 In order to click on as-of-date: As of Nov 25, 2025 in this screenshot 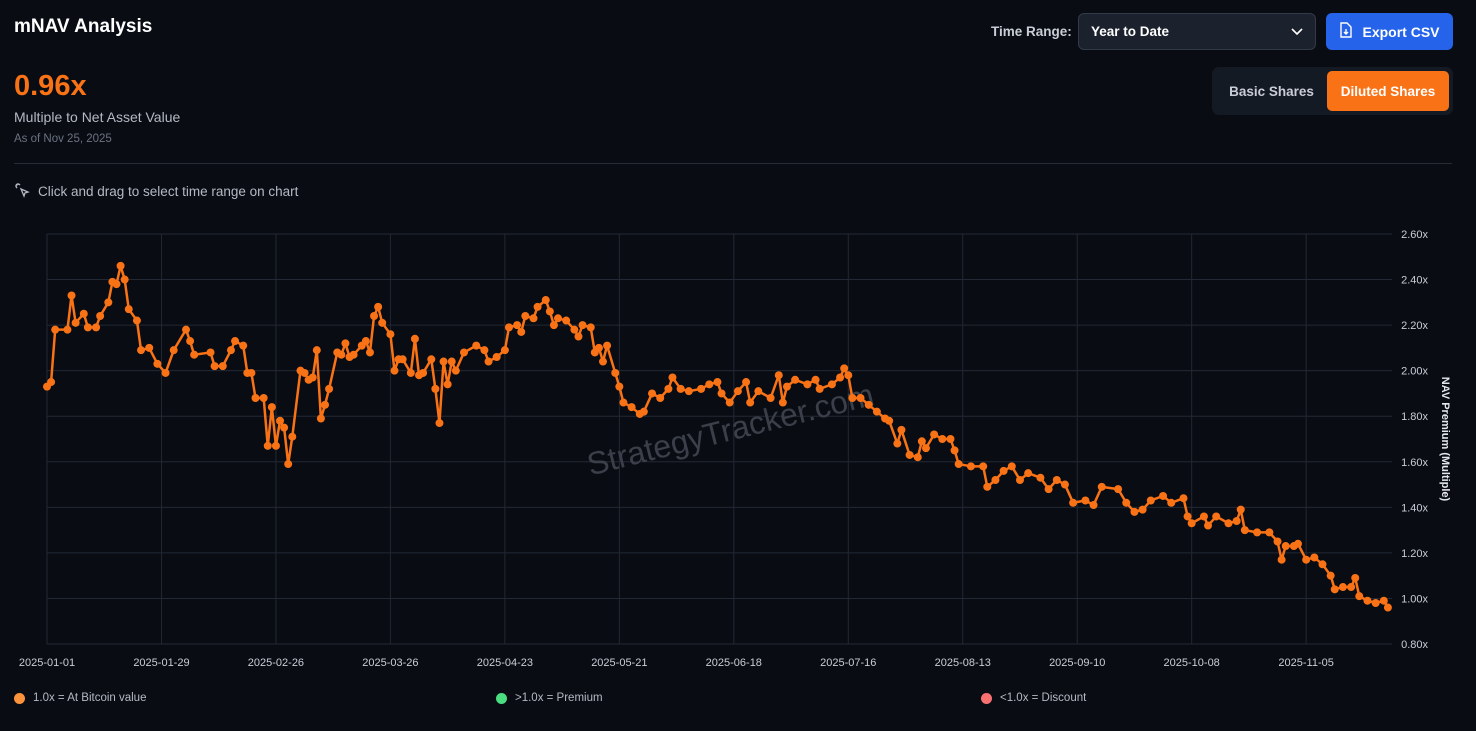, I will do `click(63, 139)`.